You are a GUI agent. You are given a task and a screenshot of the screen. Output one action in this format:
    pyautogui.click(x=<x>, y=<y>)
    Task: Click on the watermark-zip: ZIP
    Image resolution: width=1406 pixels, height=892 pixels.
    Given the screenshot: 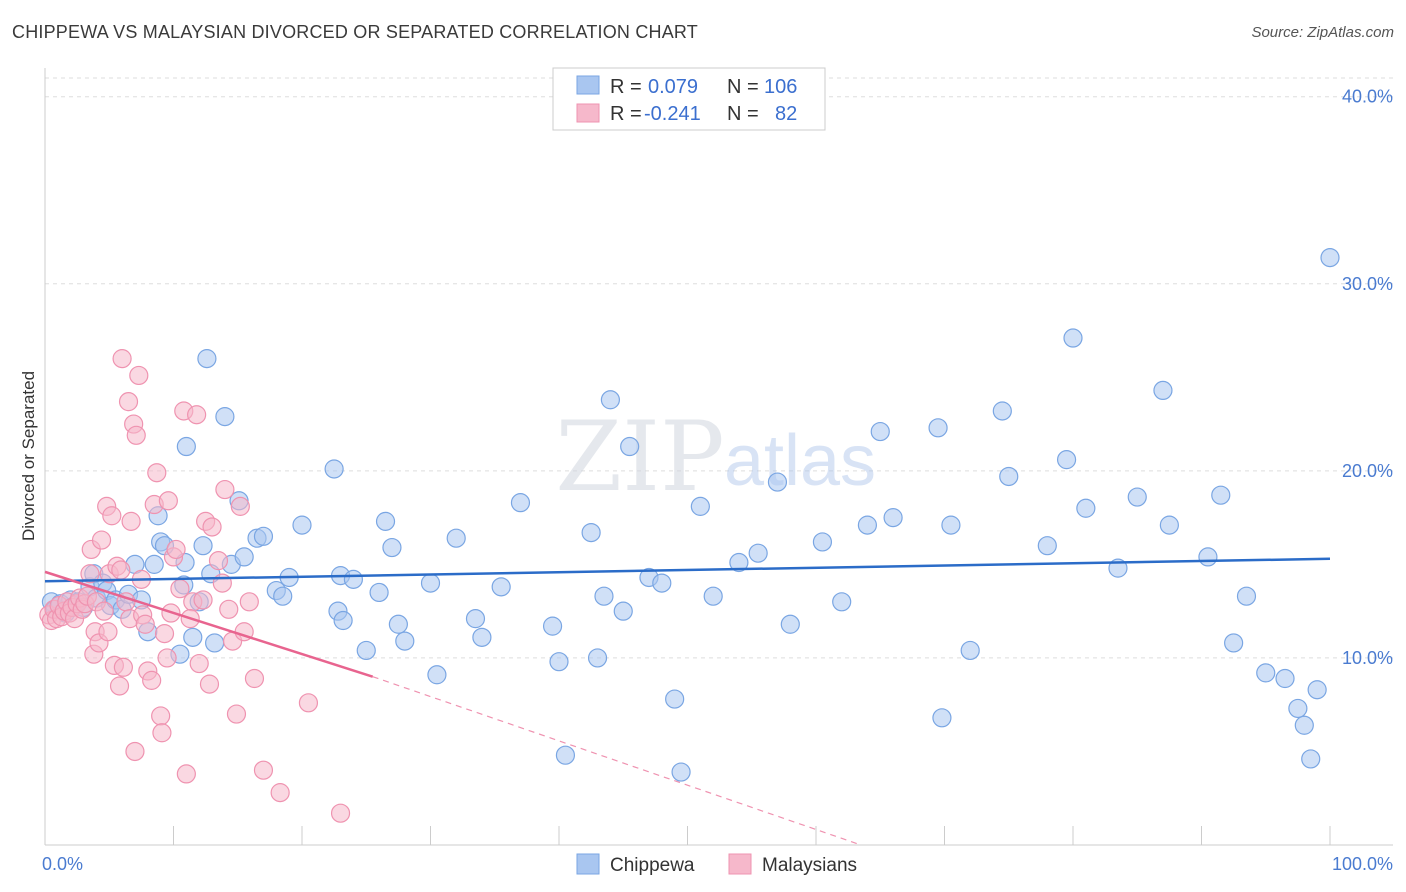 What is the action you would take?
    pyautogui.click(x=639, y=457)
    